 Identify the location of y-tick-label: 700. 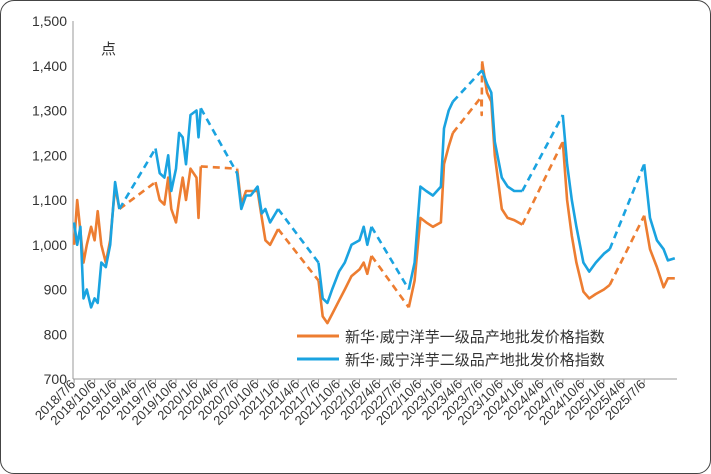
(56, 379).